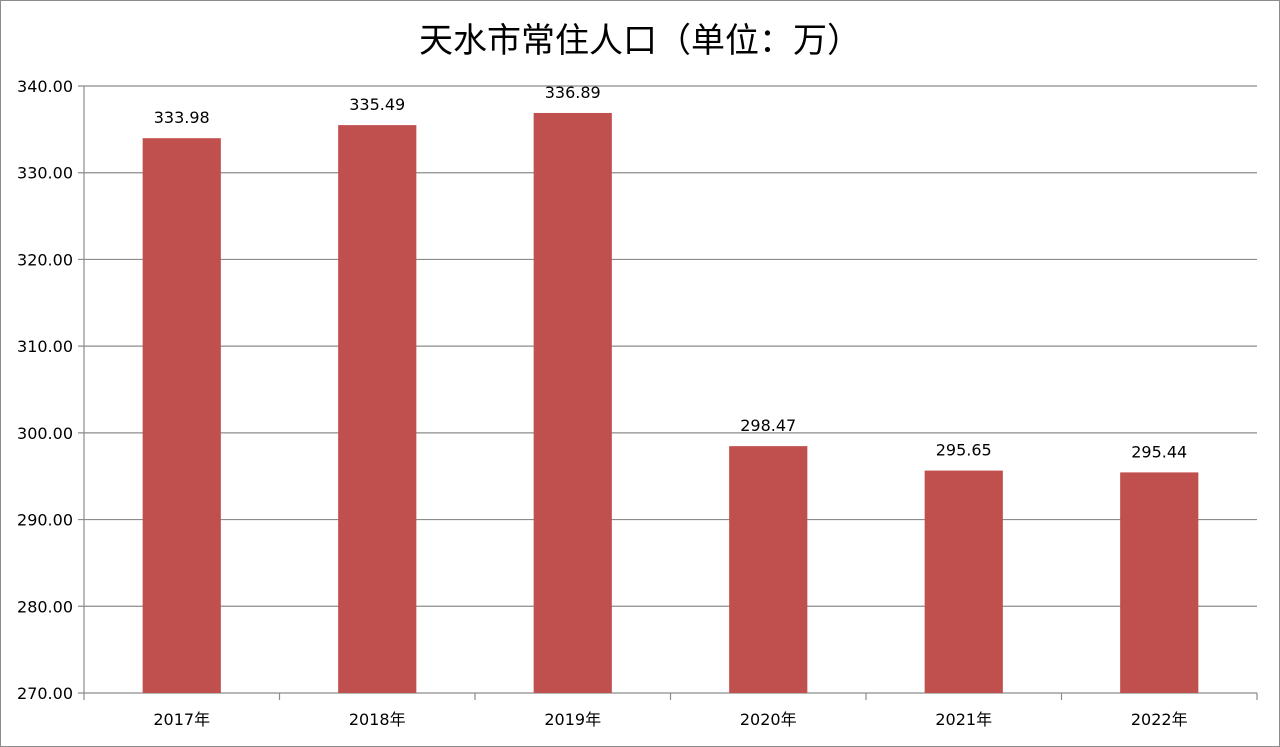 The width and height of the screenshot is (1280, 747). What do you see at coordinates (573, 92) in the screenshot?
I see `data-label: 336.89` at bounding box center [573, 92].